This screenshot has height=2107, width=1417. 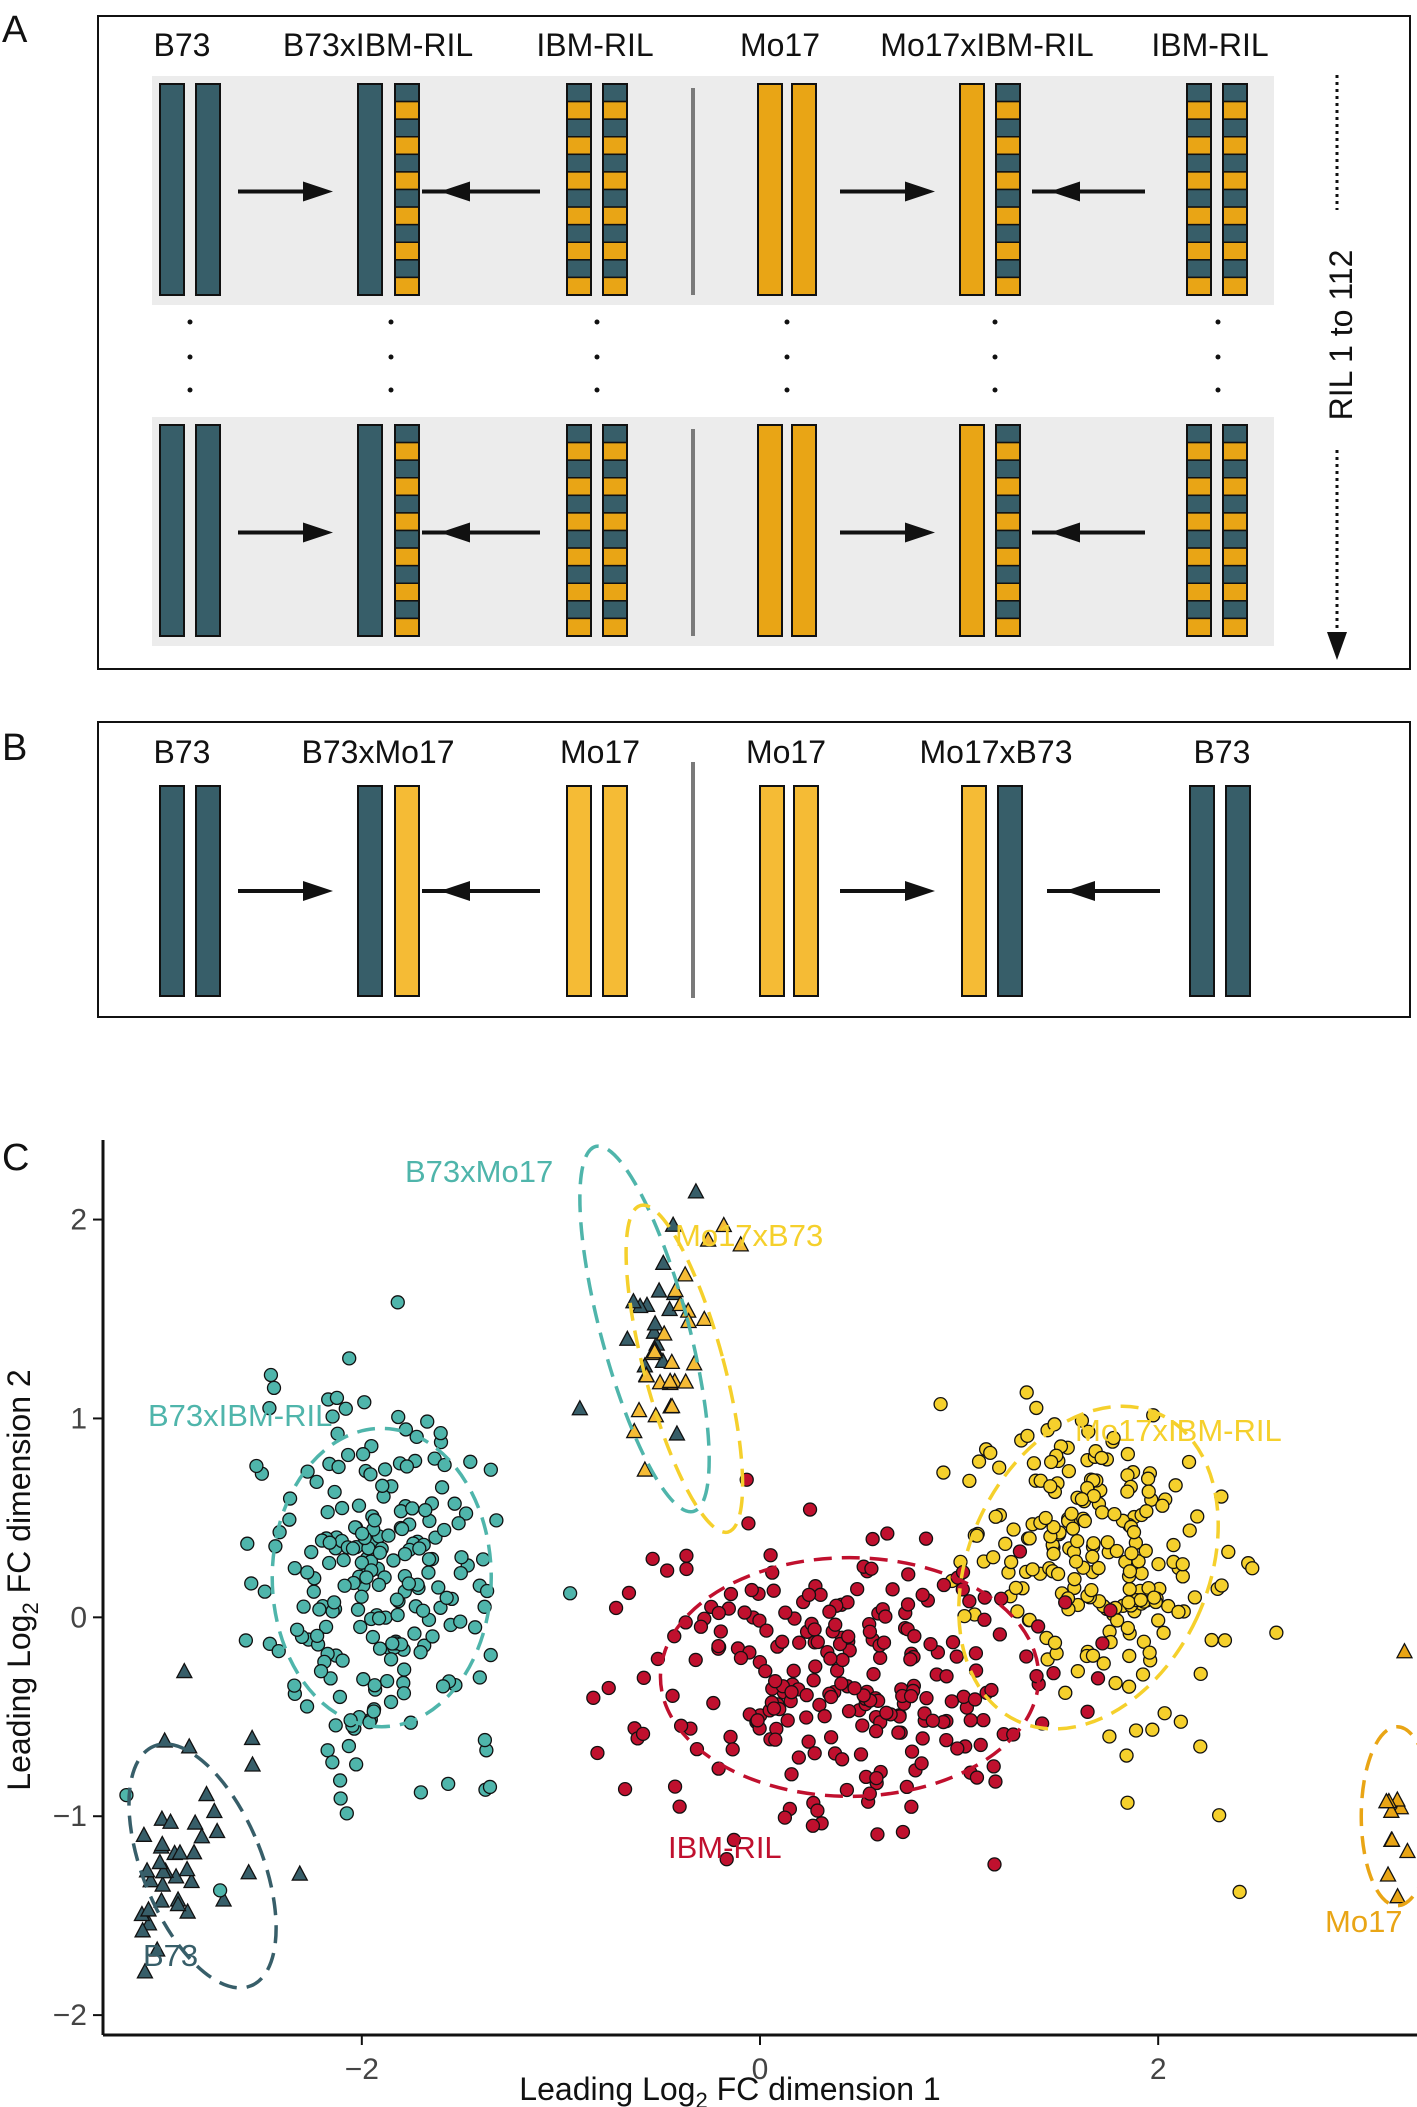 I want to click on panel-a-label-ibm-2: IBM-RIL, so click(x=1209, y=45).